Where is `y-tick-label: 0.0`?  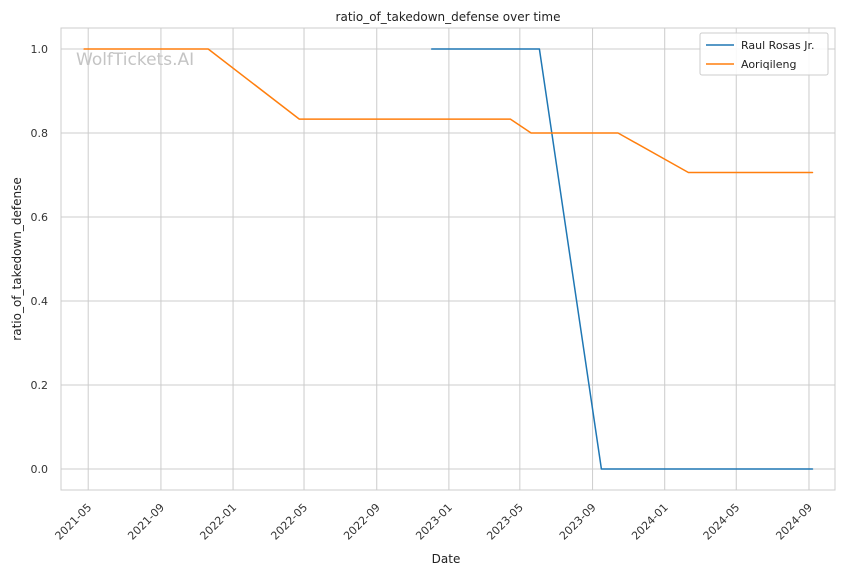 y-tick-label: 0.0 is located at coordinates (40, 469).